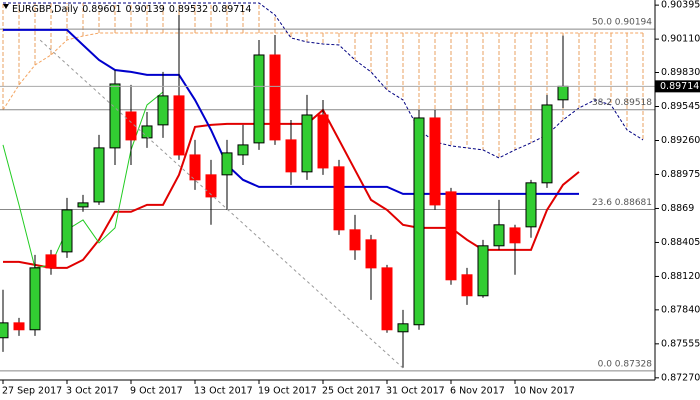  What do you see at coordinates (45, 9) in the screenshot?
I see `chart-title: EURGBP,Daily` at bounding box center [45, 9].